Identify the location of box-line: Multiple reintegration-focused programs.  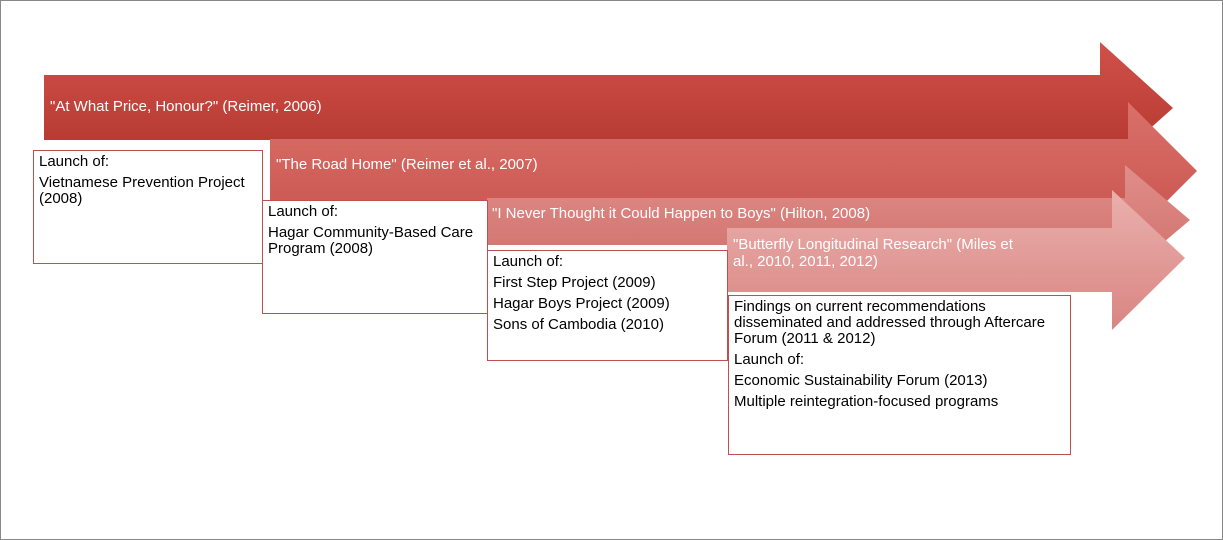
(866, 401).